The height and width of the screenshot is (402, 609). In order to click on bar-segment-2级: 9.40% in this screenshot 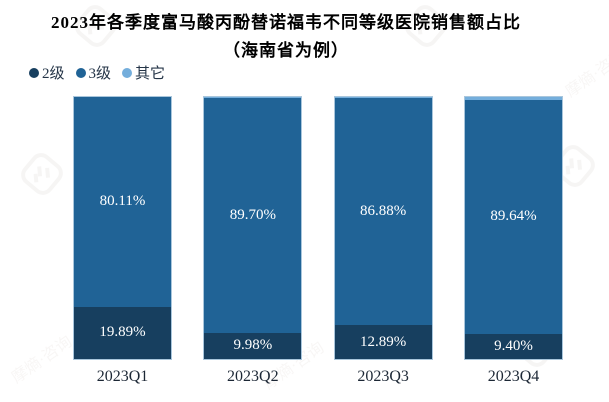, I will do `click(513, 346)`.